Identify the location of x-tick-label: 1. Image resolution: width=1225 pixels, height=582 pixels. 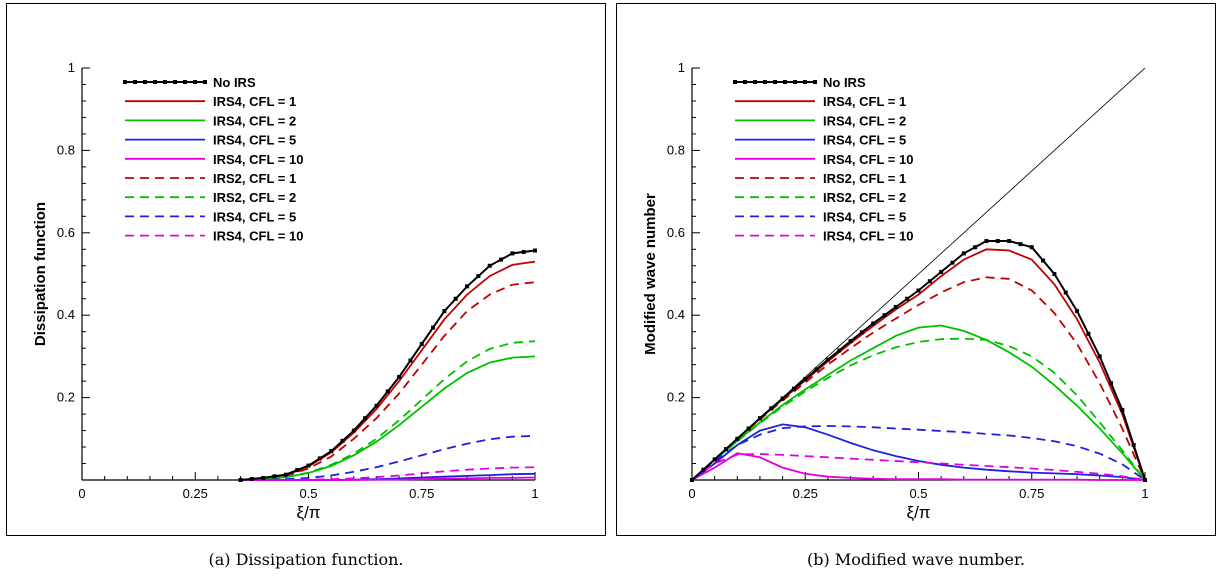
(534, 493).